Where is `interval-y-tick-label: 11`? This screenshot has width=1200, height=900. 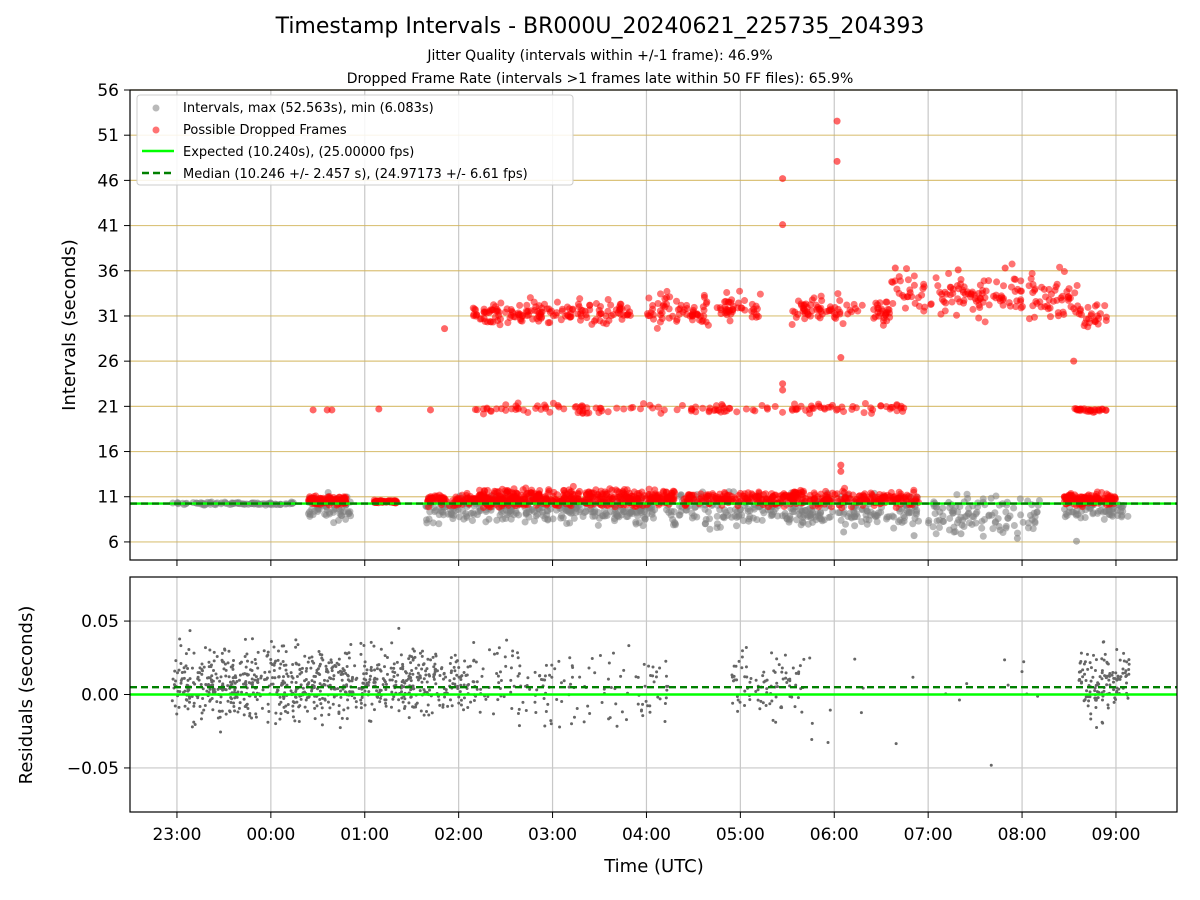
interval-y-tick-label: 11 is located at coordinates (108, 498).